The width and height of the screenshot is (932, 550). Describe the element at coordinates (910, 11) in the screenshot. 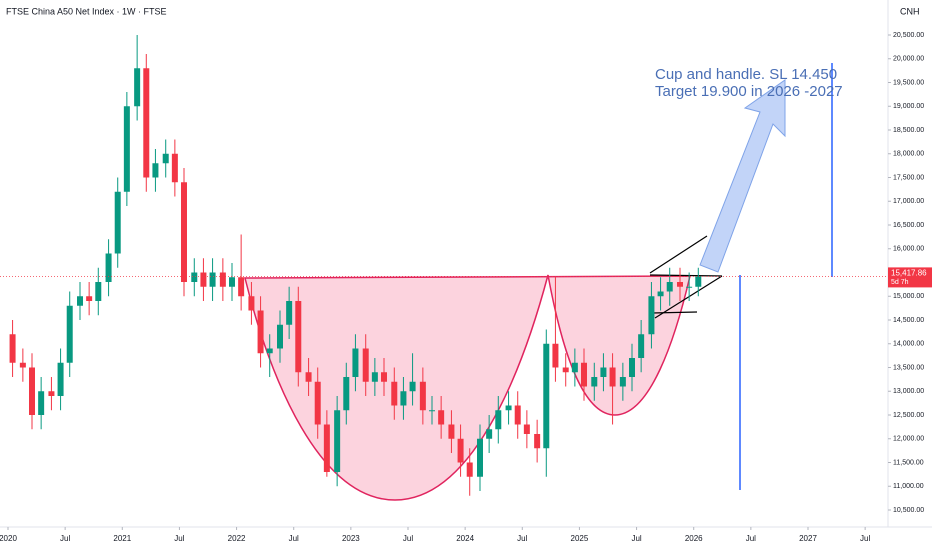

I see `currency-label: CNH` at that location.